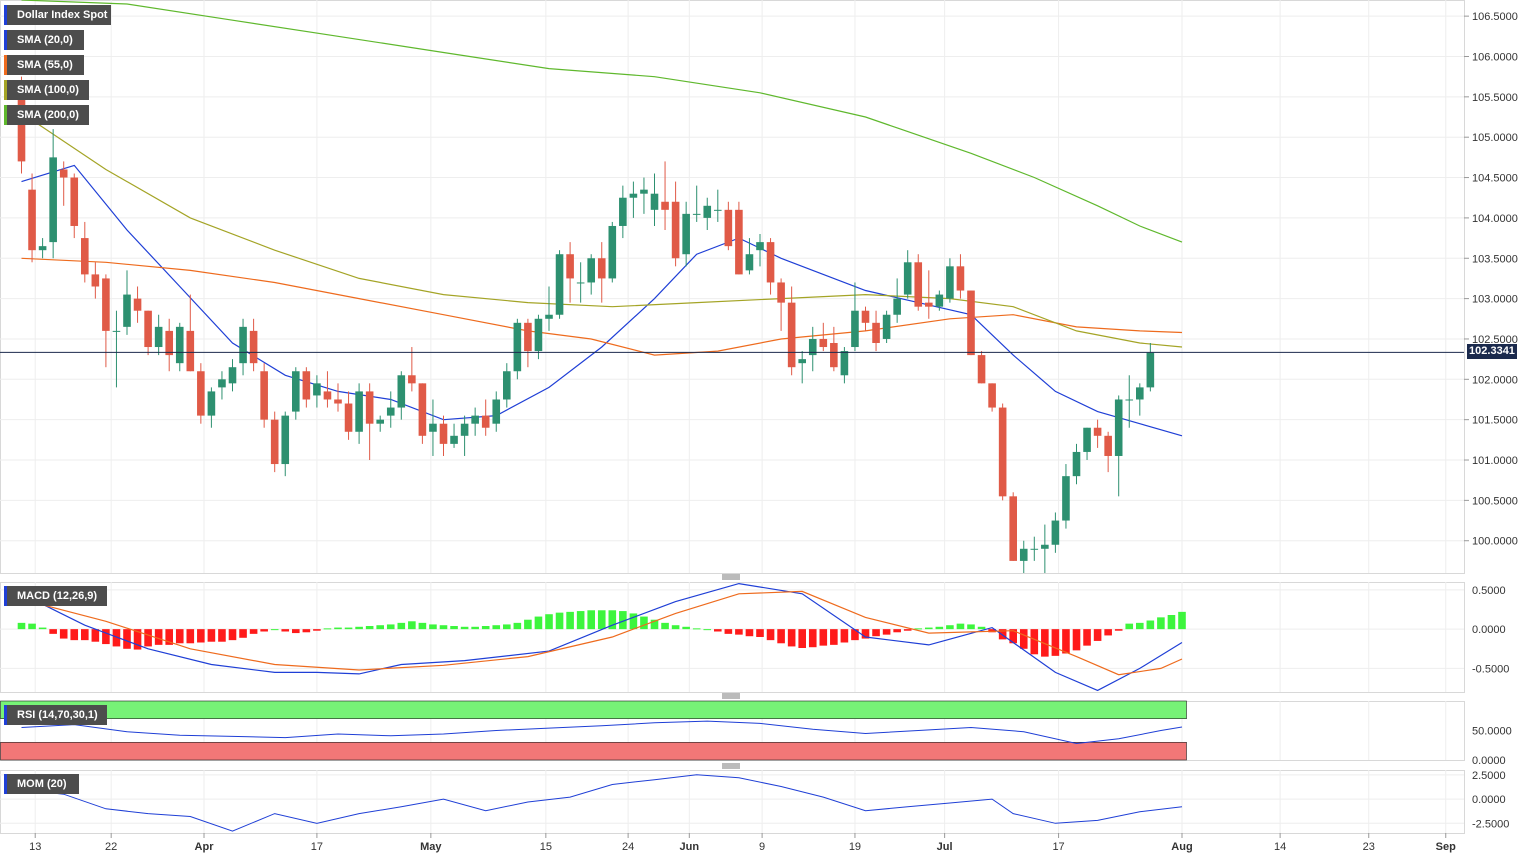 The height and width of the screenshot is (858, 1536). What do you see at coordinates (1495, 98) in the screenshot?
I see `y-tick-label: 105.5000` at bounding box center [1495, 98].